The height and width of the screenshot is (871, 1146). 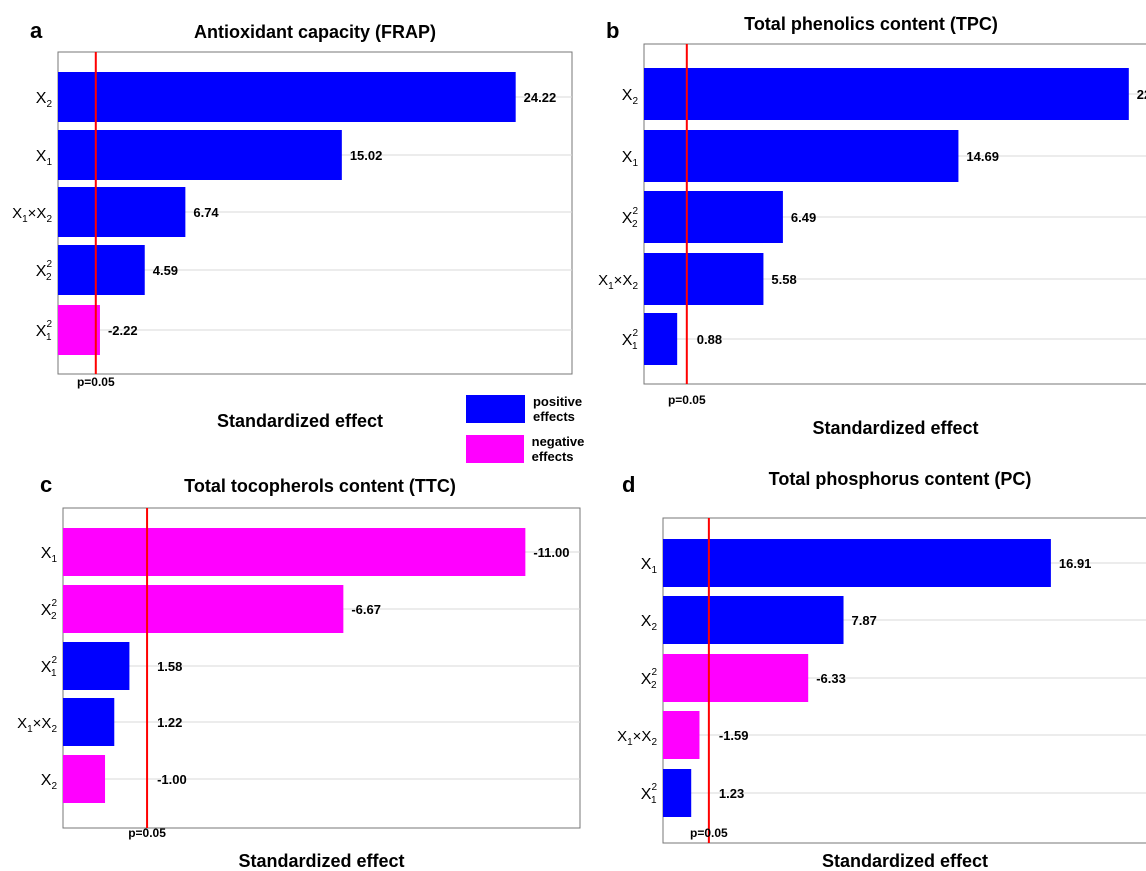 What do you see at coordinates (831, 678) in the screenshot?
I see `data-label: -6.33` at bounding box center [831, 678].